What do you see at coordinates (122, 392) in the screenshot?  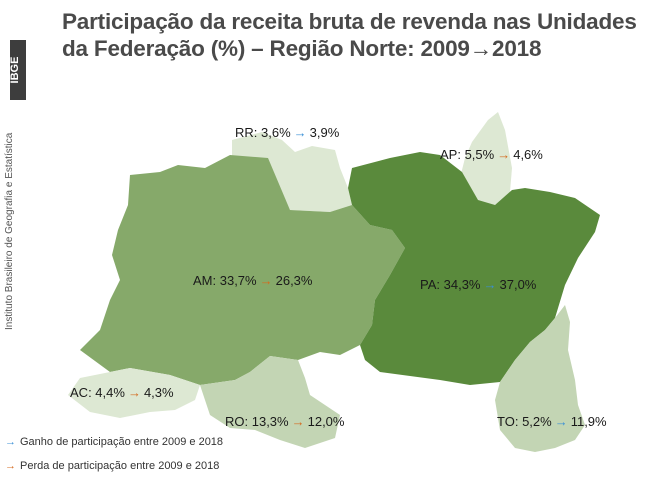 I see `label-ac: AC: 4,4% → 4,3%` at bounding box center [122, 392].